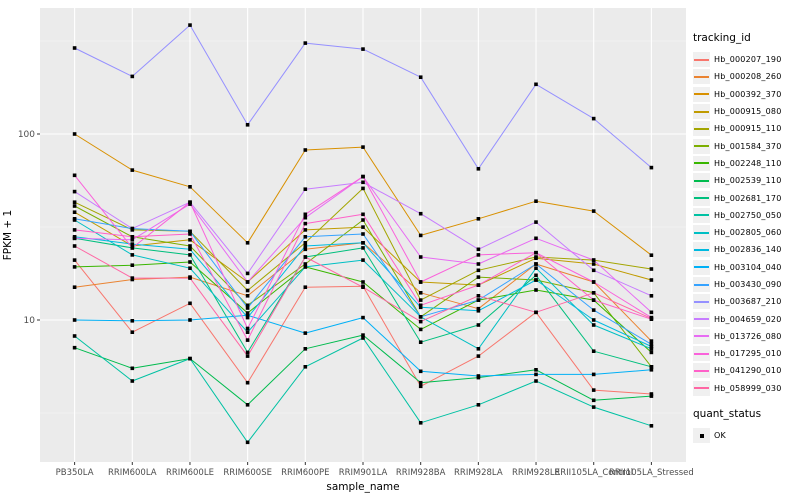  Describe the element at coordinates (26, 135) in the screenshot. I see `y-tick-label: 100` at that location.